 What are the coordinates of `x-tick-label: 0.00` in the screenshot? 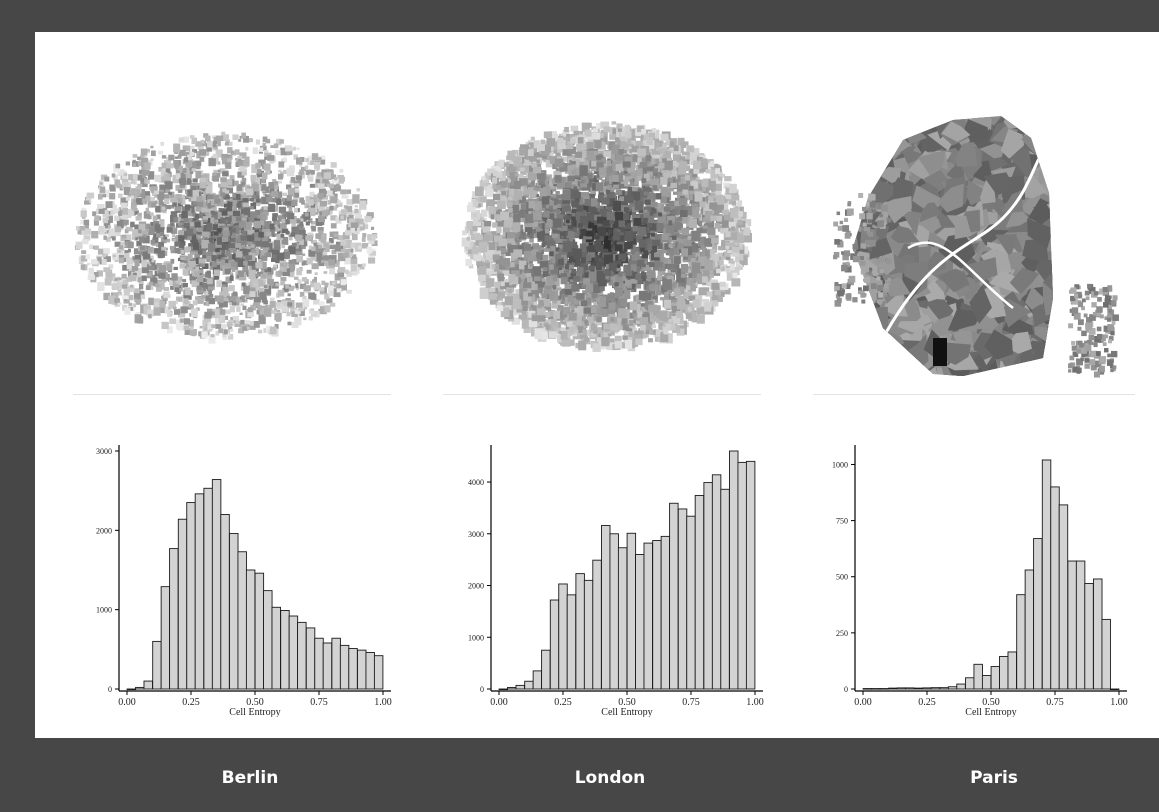 It's located at (499, 702).